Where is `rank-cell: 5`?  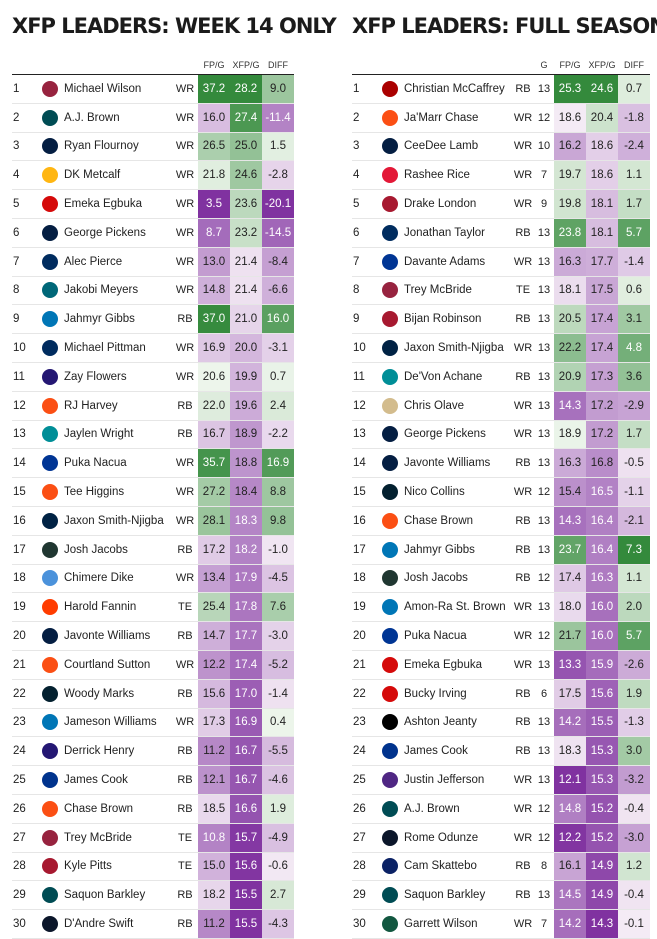 rank-cell: 5 is located at coordinates (364, 204).